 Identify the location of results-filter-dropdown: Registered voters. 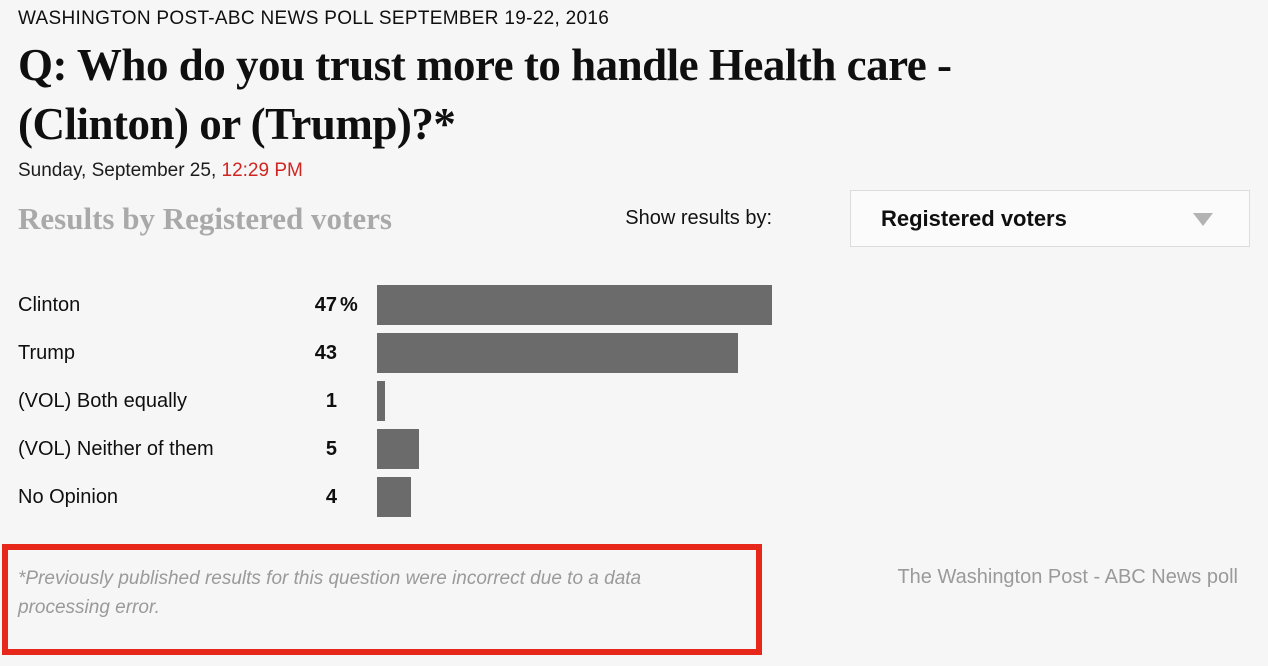
(1050, 218).